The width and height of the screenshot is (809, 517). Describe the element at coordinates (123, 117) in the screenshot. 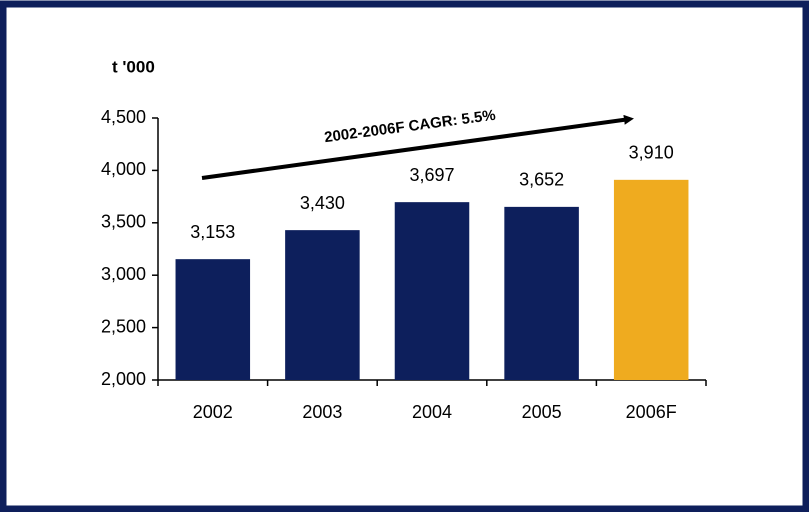

I see `y-tick-label: 4,500` at that location.